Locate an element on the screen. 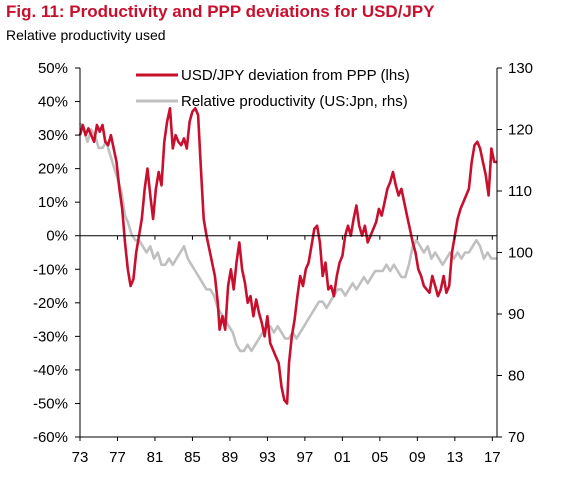  x-axis-tick-label: 73 is located at coordinates (80, 457).